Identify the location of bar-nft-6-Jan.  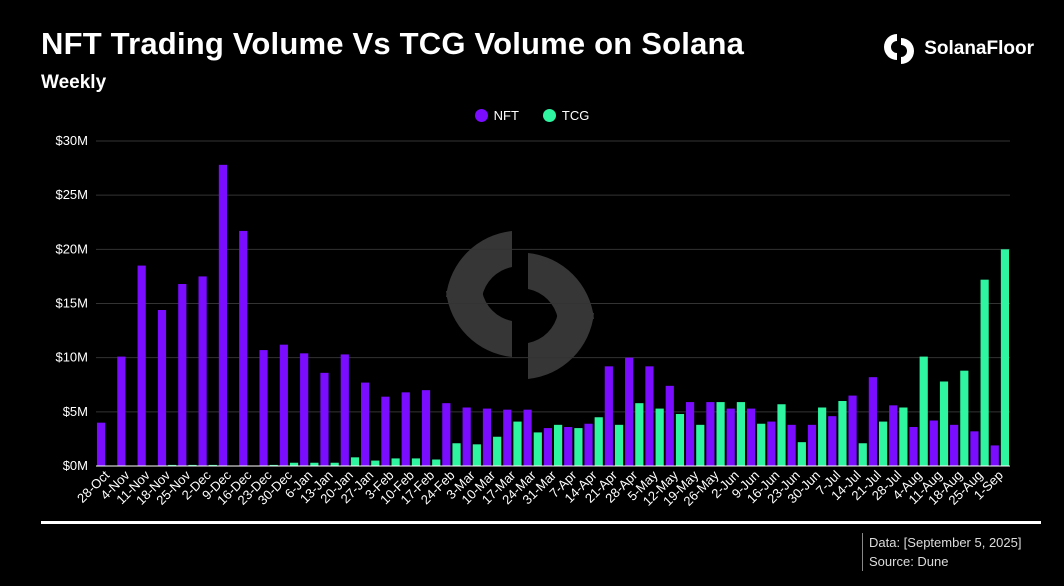
(304, 409).